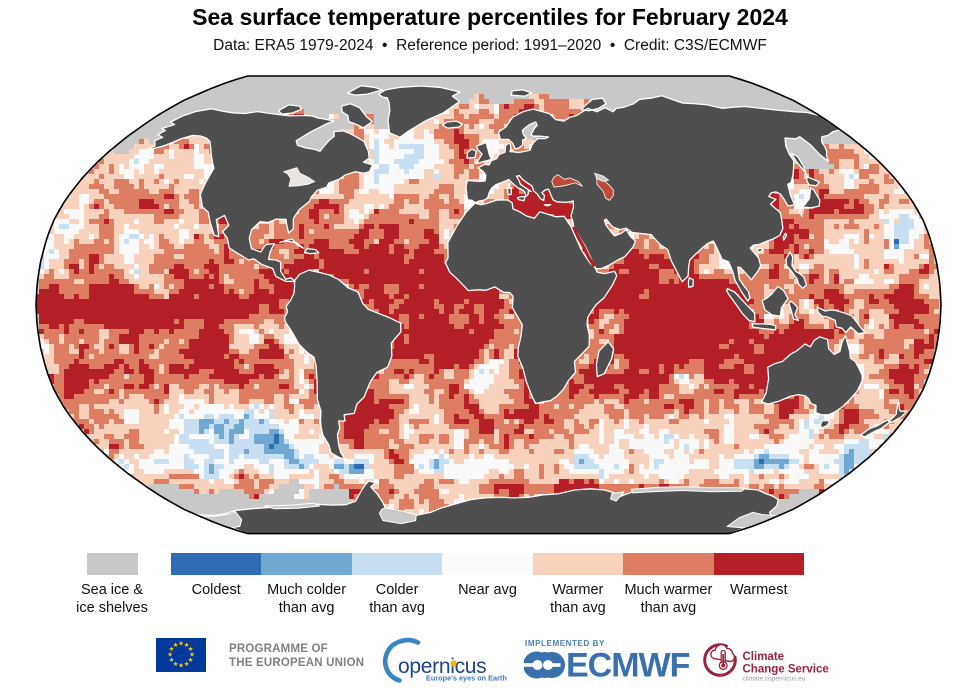  I want to click on svg-text: opernicus, so click(442, 666).